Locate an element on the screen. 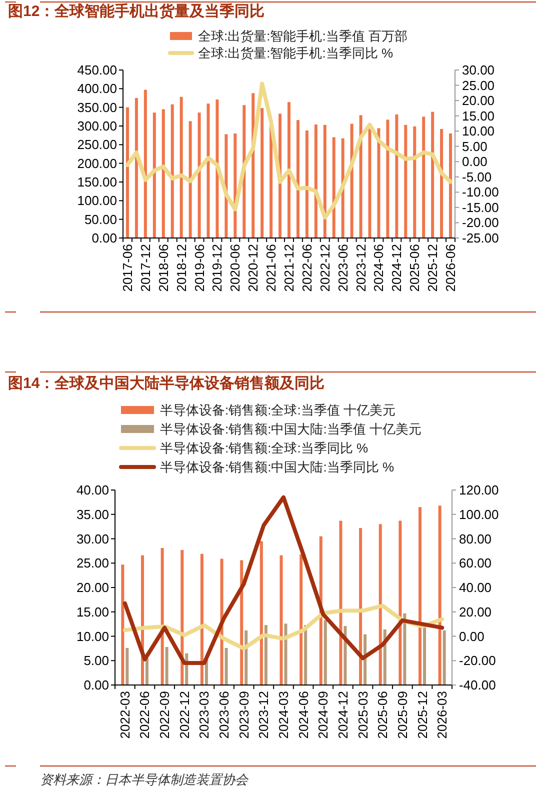 This screenshot has width=536, height=794. y2-tick-label: 30.00 is located at coordinates (478, 70).